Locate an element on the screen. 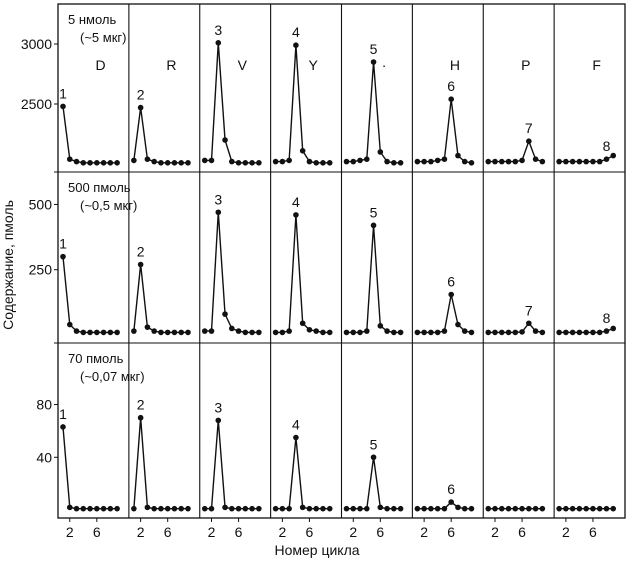 This screenshot has height=567, width=627. residue-label: H is located at coordinates (455, 65).